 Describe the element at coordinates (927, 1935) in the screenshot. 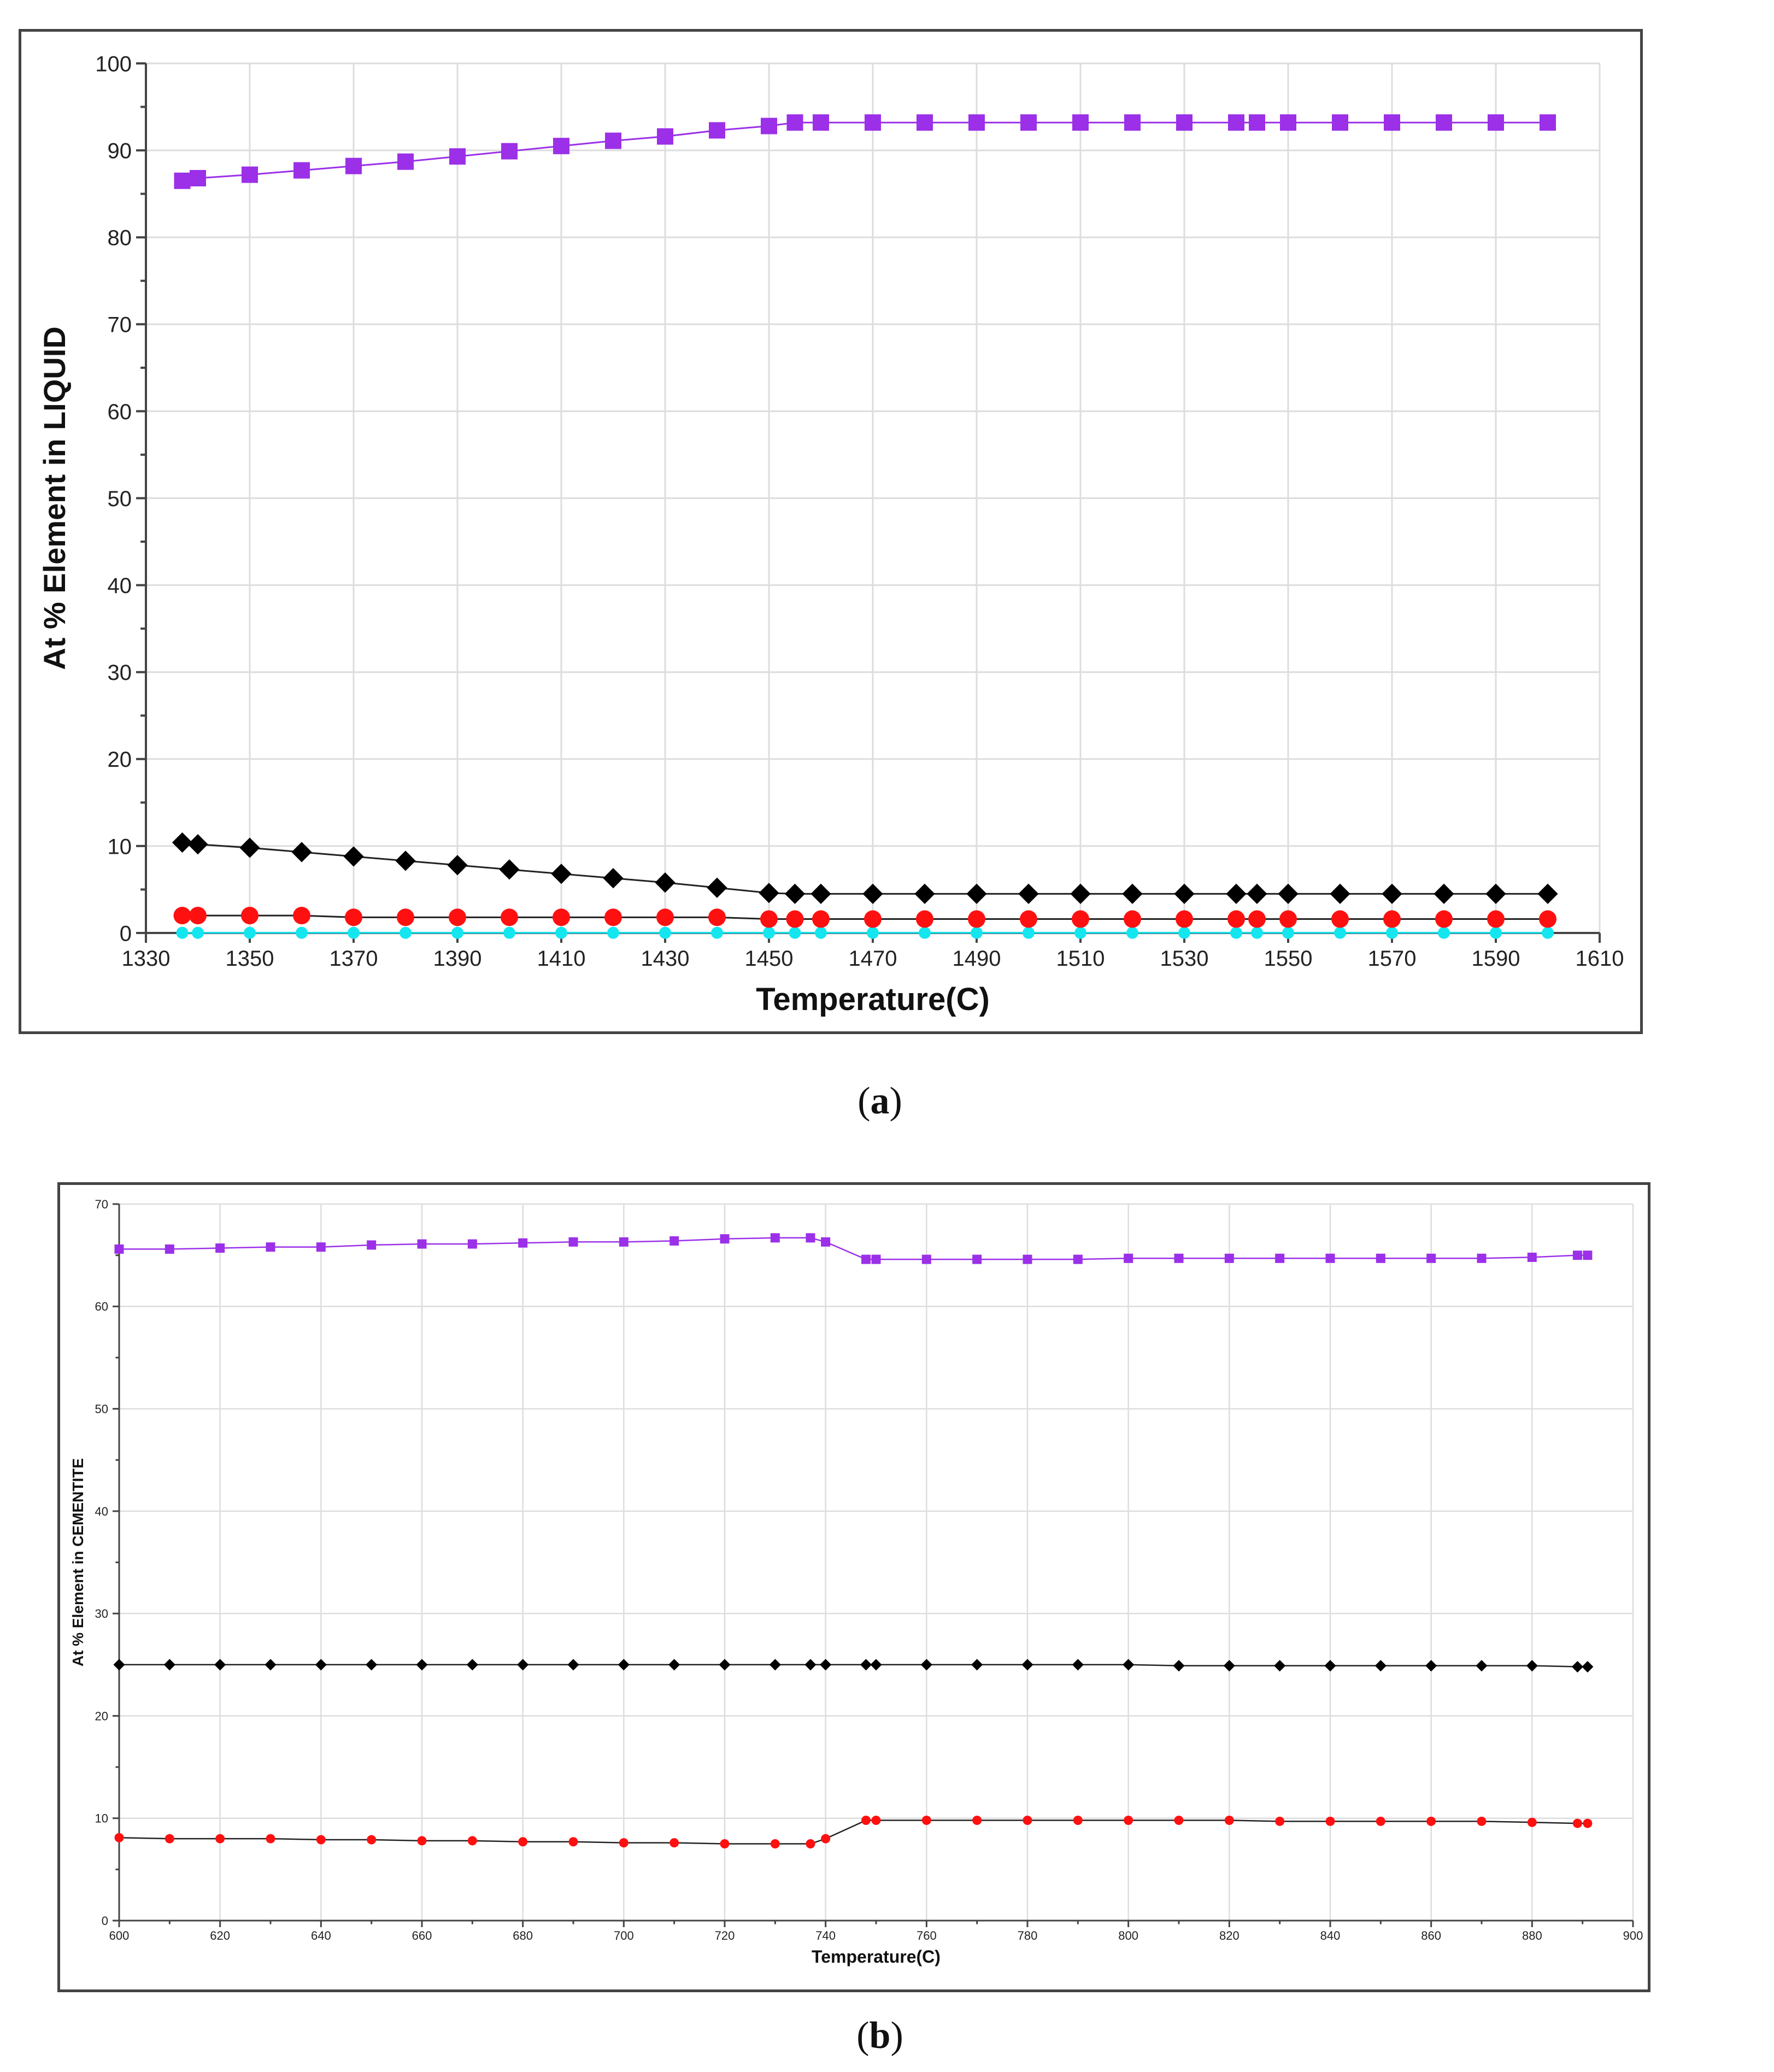

I see `x-tick-label: 760` at that location.